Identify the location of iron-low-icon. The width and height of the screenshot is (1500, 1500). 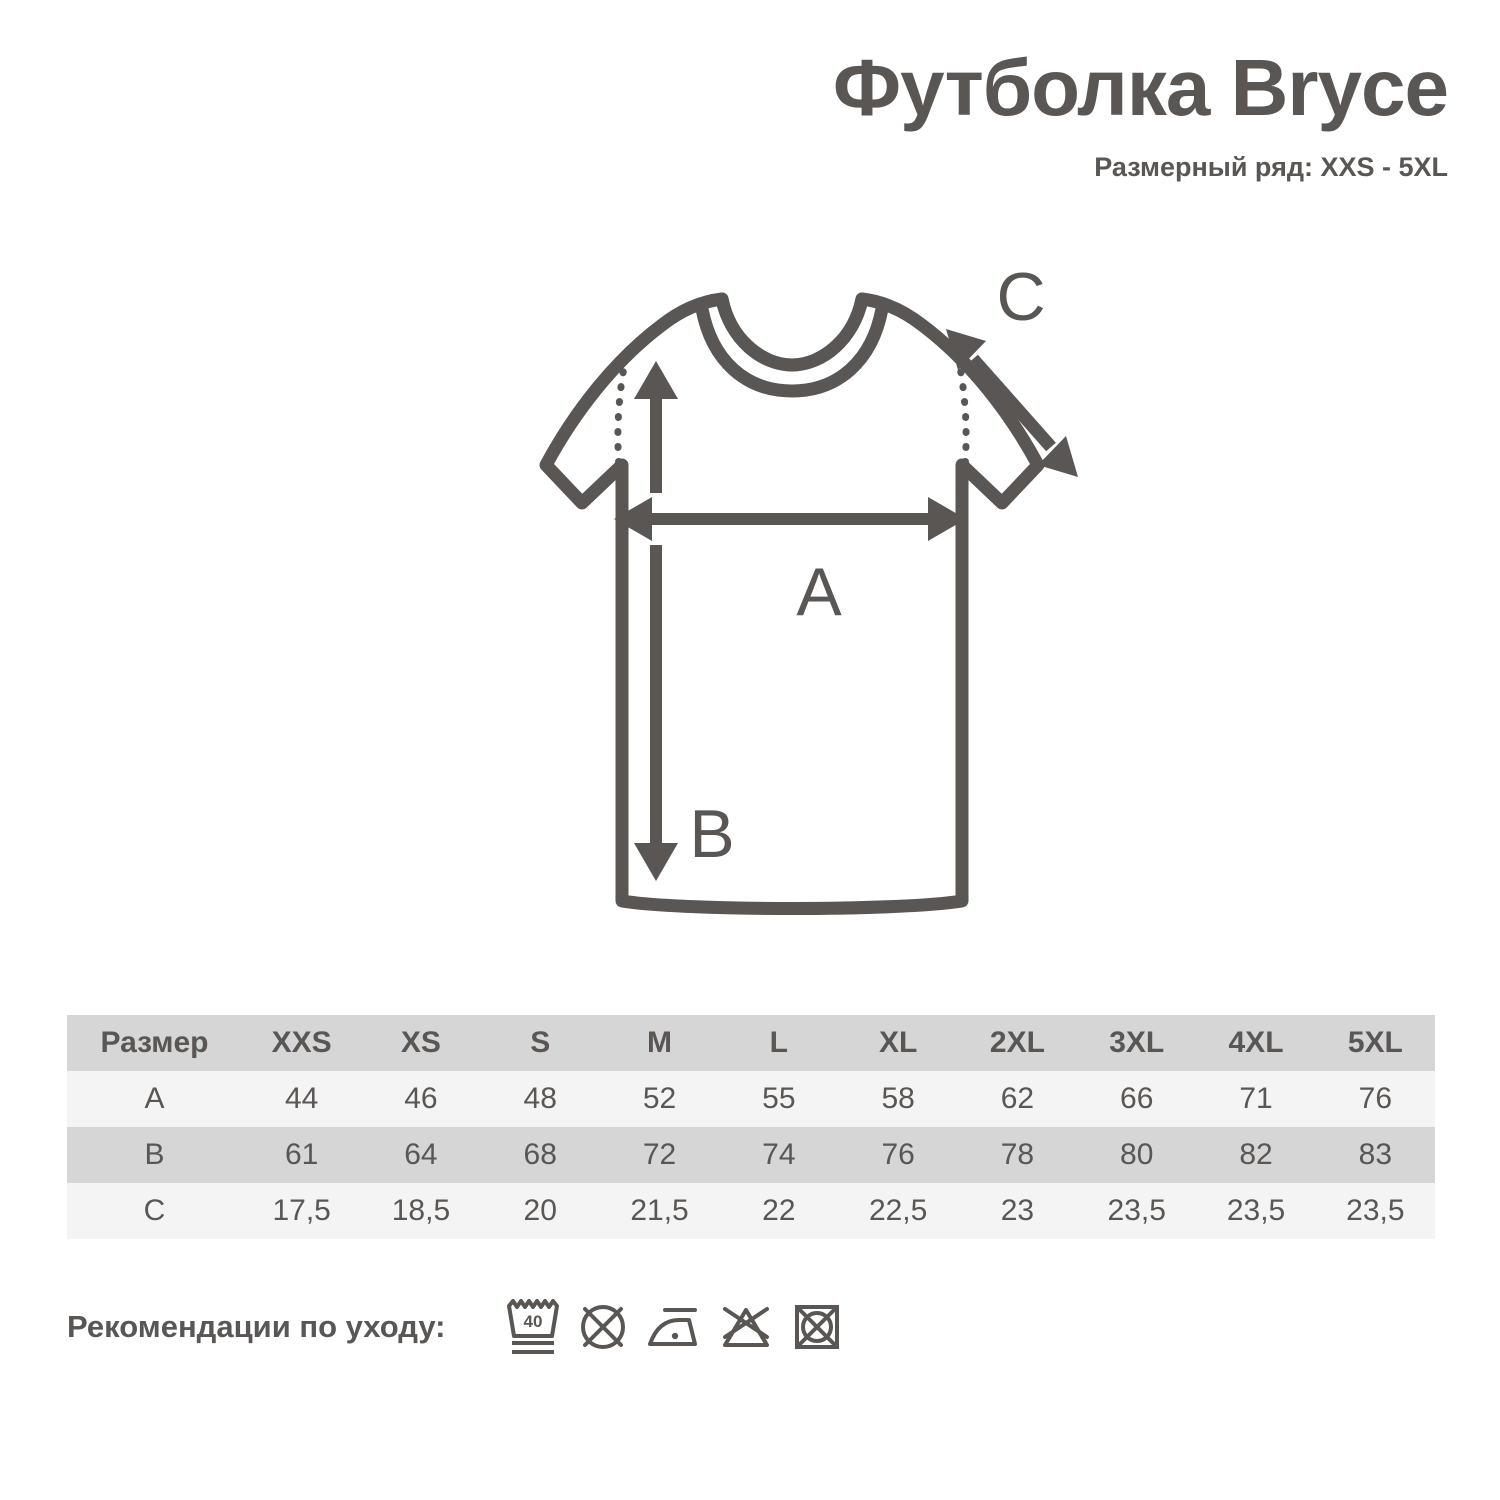
(673, 1327).